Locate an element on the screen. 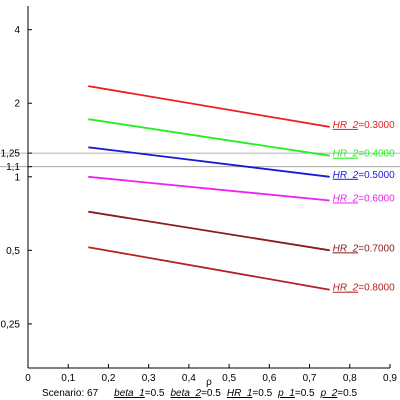  x-tick-label: 0,6 is located at coordinates (269, 378).